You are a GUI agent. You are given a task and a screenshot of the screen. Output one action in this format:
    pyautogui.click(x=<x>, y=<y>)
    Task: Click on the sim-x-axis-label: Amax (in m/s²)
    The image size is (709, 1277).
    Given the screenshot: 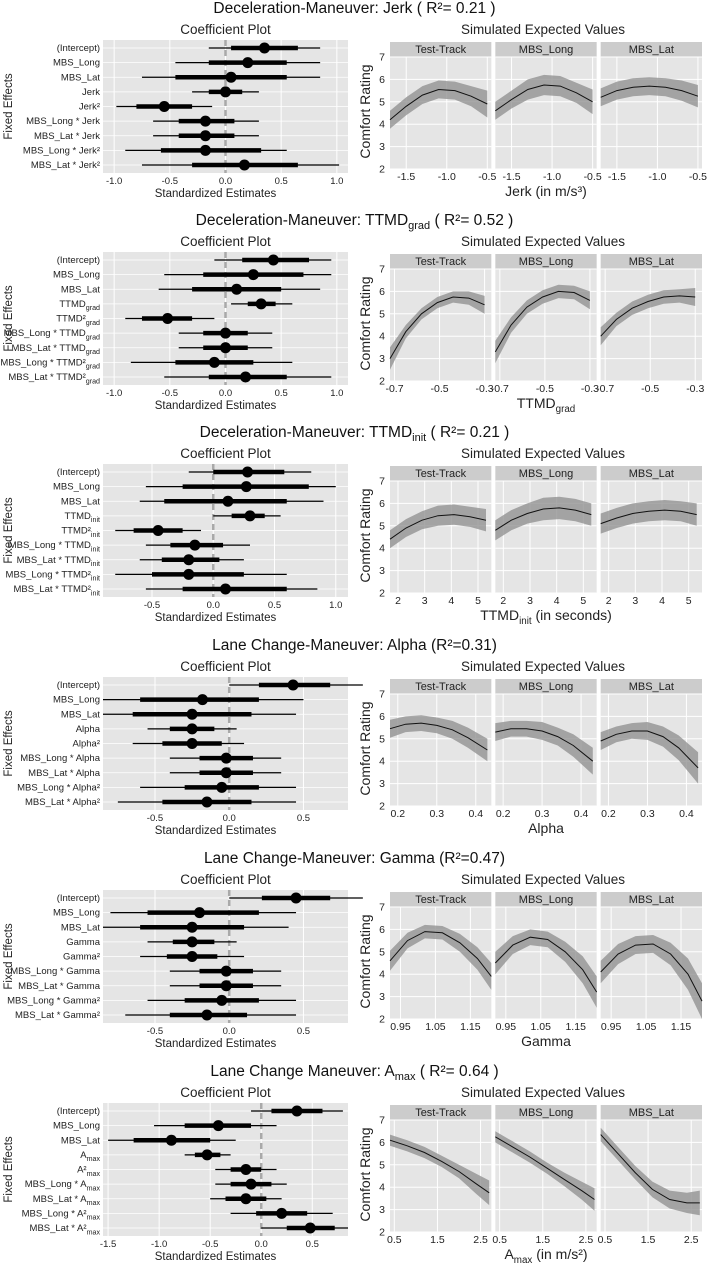 What is the action you would take?
    pyautogui.click(x=545, y=1256)
    